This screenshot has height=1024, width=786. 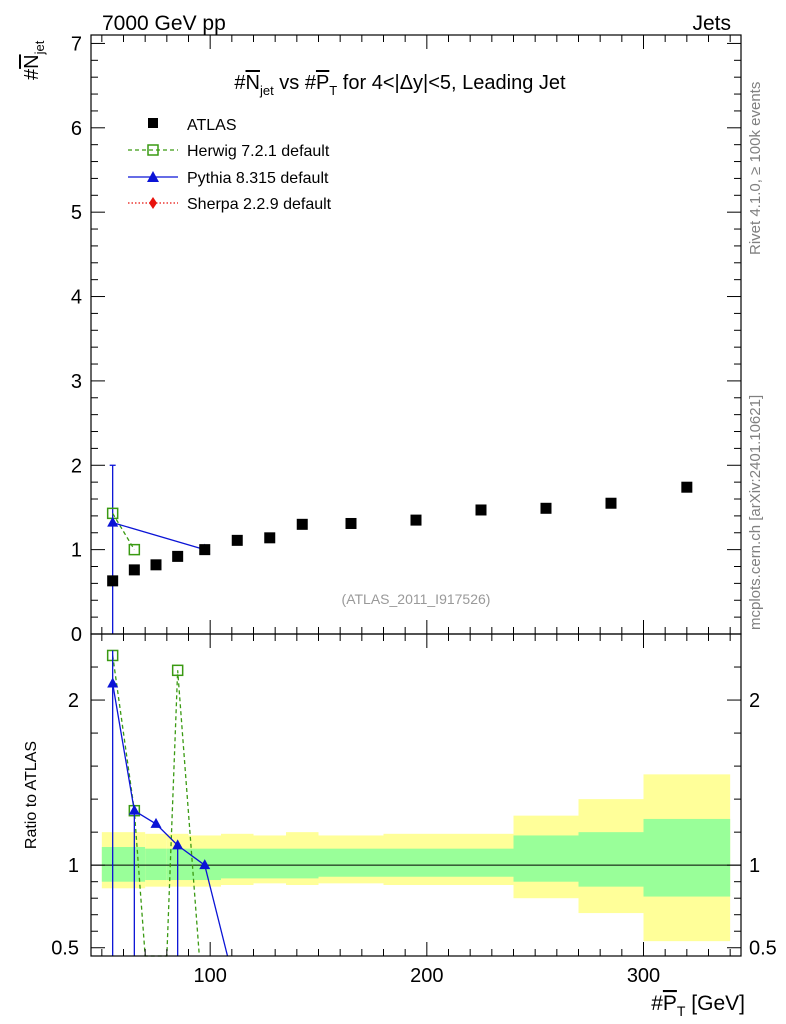 I want to click on xlabel-p: P, so click(x=670, y=1003).